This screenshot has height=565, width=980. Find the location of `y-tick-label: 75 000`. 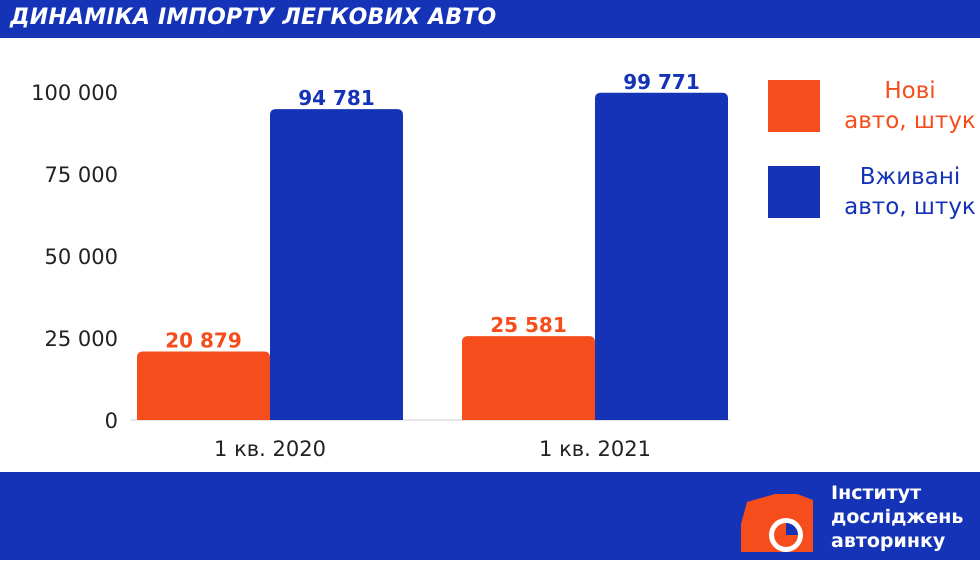

y-tick-label: 75 000 is located at coordinates (81, 175).